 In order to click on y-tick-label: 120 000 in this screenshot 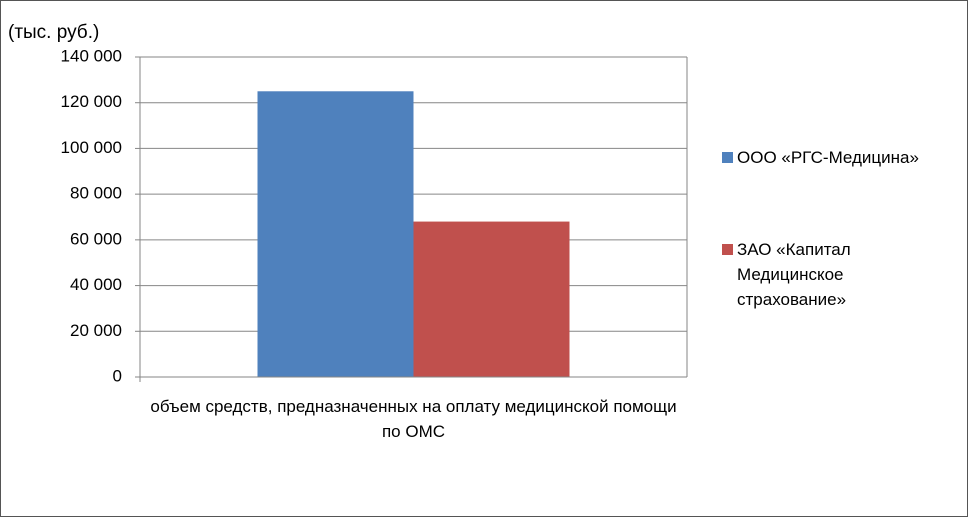, I will do `click(91, 101)`.